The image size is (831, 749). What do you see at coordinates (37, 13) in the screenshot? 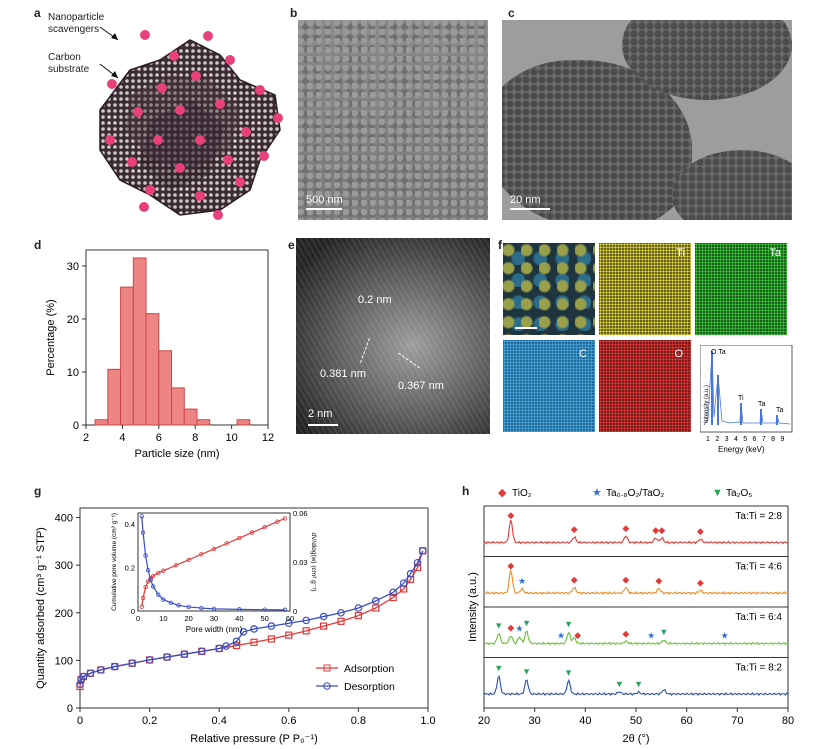
I see `panel-label-a: a` at bounding box center [37, 13].